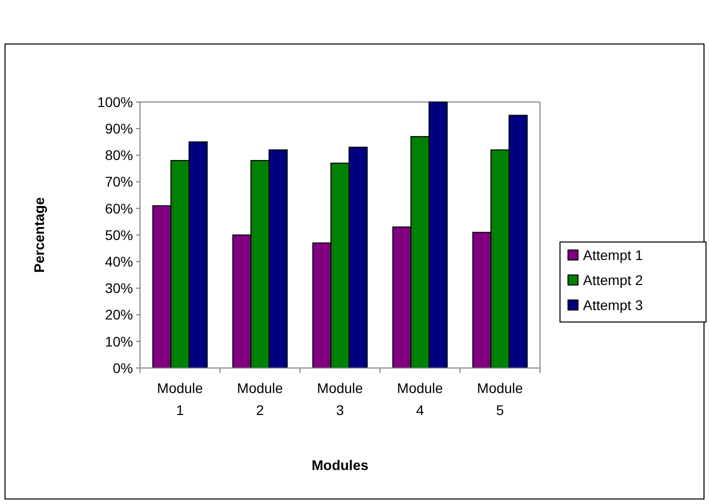 The height and width of the screenshot is (504, 709). I want to click on y-tick-label: 0%, so click(122, 368).